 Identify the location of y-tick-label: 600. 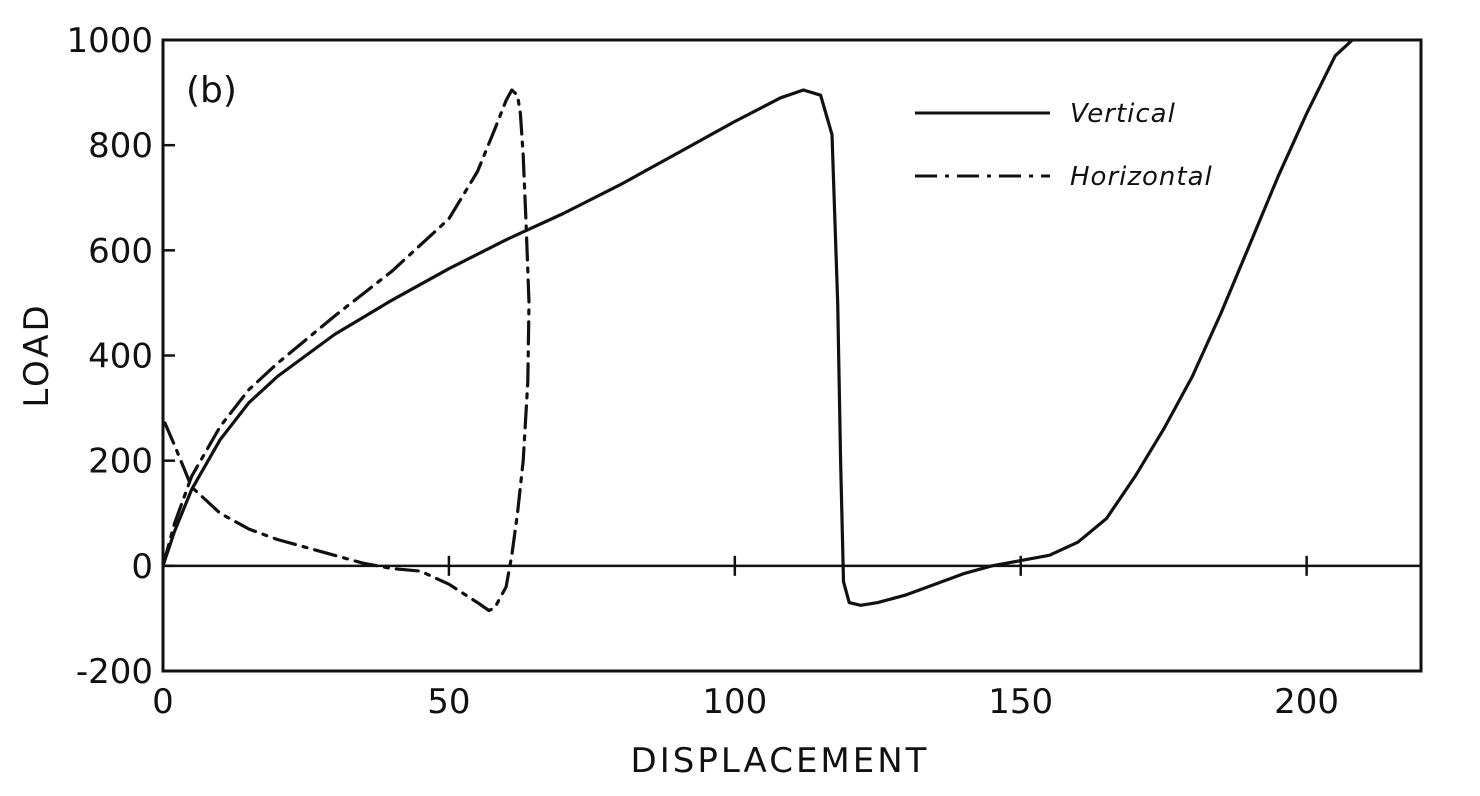
(120, 251).